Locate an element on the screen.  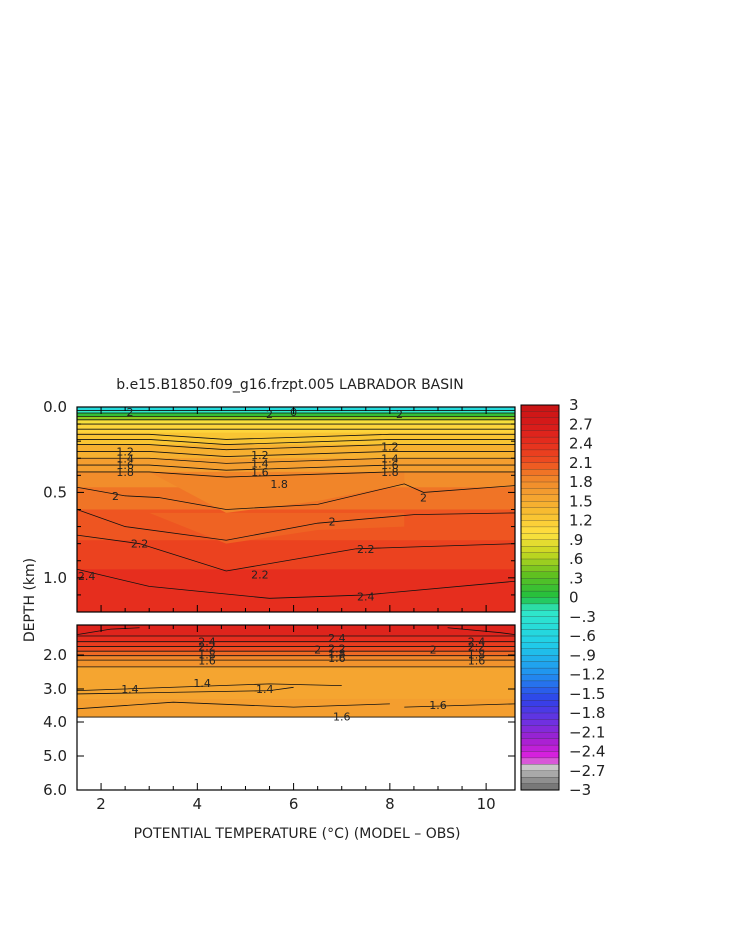
y-tick-label: 0.5 is located at coordinates (55, 492).